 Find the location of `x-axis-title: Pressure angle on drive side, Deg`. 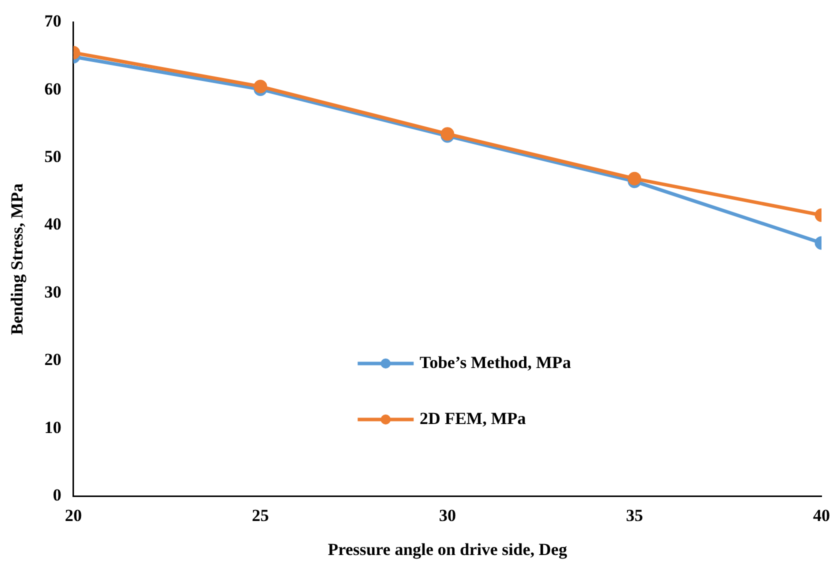

x-axis-title: Pressure angle on drive side, Deg is located at coordinates (448, 550).